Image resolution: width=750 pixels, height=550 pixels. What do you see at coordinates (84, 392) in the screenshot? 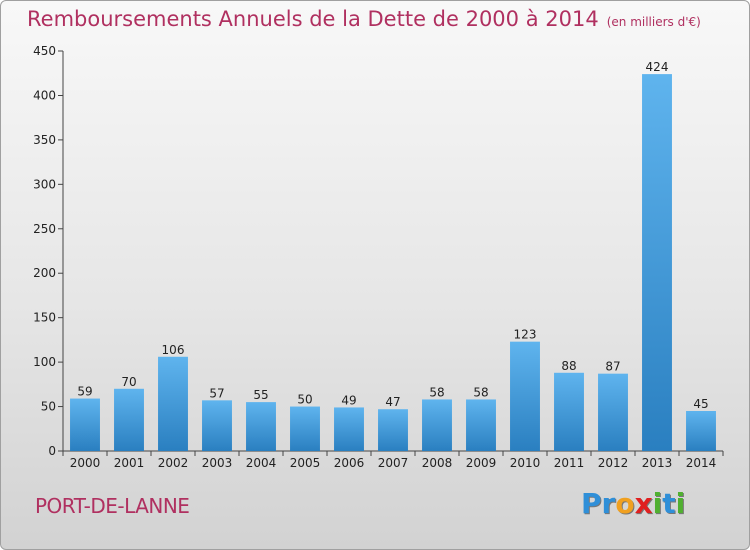
I see `bar-value-label: 59` at bounding box center [84, 392].